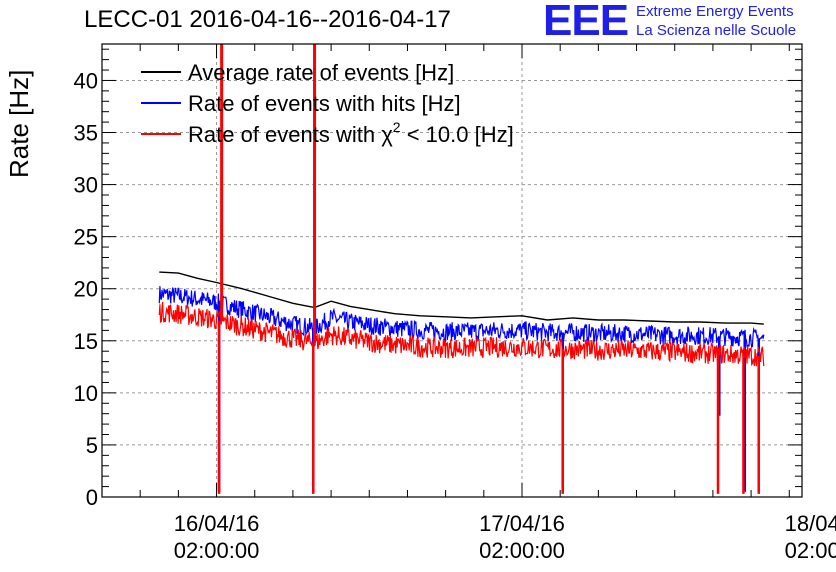 This screenshot has height=572, width=836. Describe the element at coordinates (324, 103) in the screenshot. I see `legend-label: Rate of events with hits [Hz]` at that location.